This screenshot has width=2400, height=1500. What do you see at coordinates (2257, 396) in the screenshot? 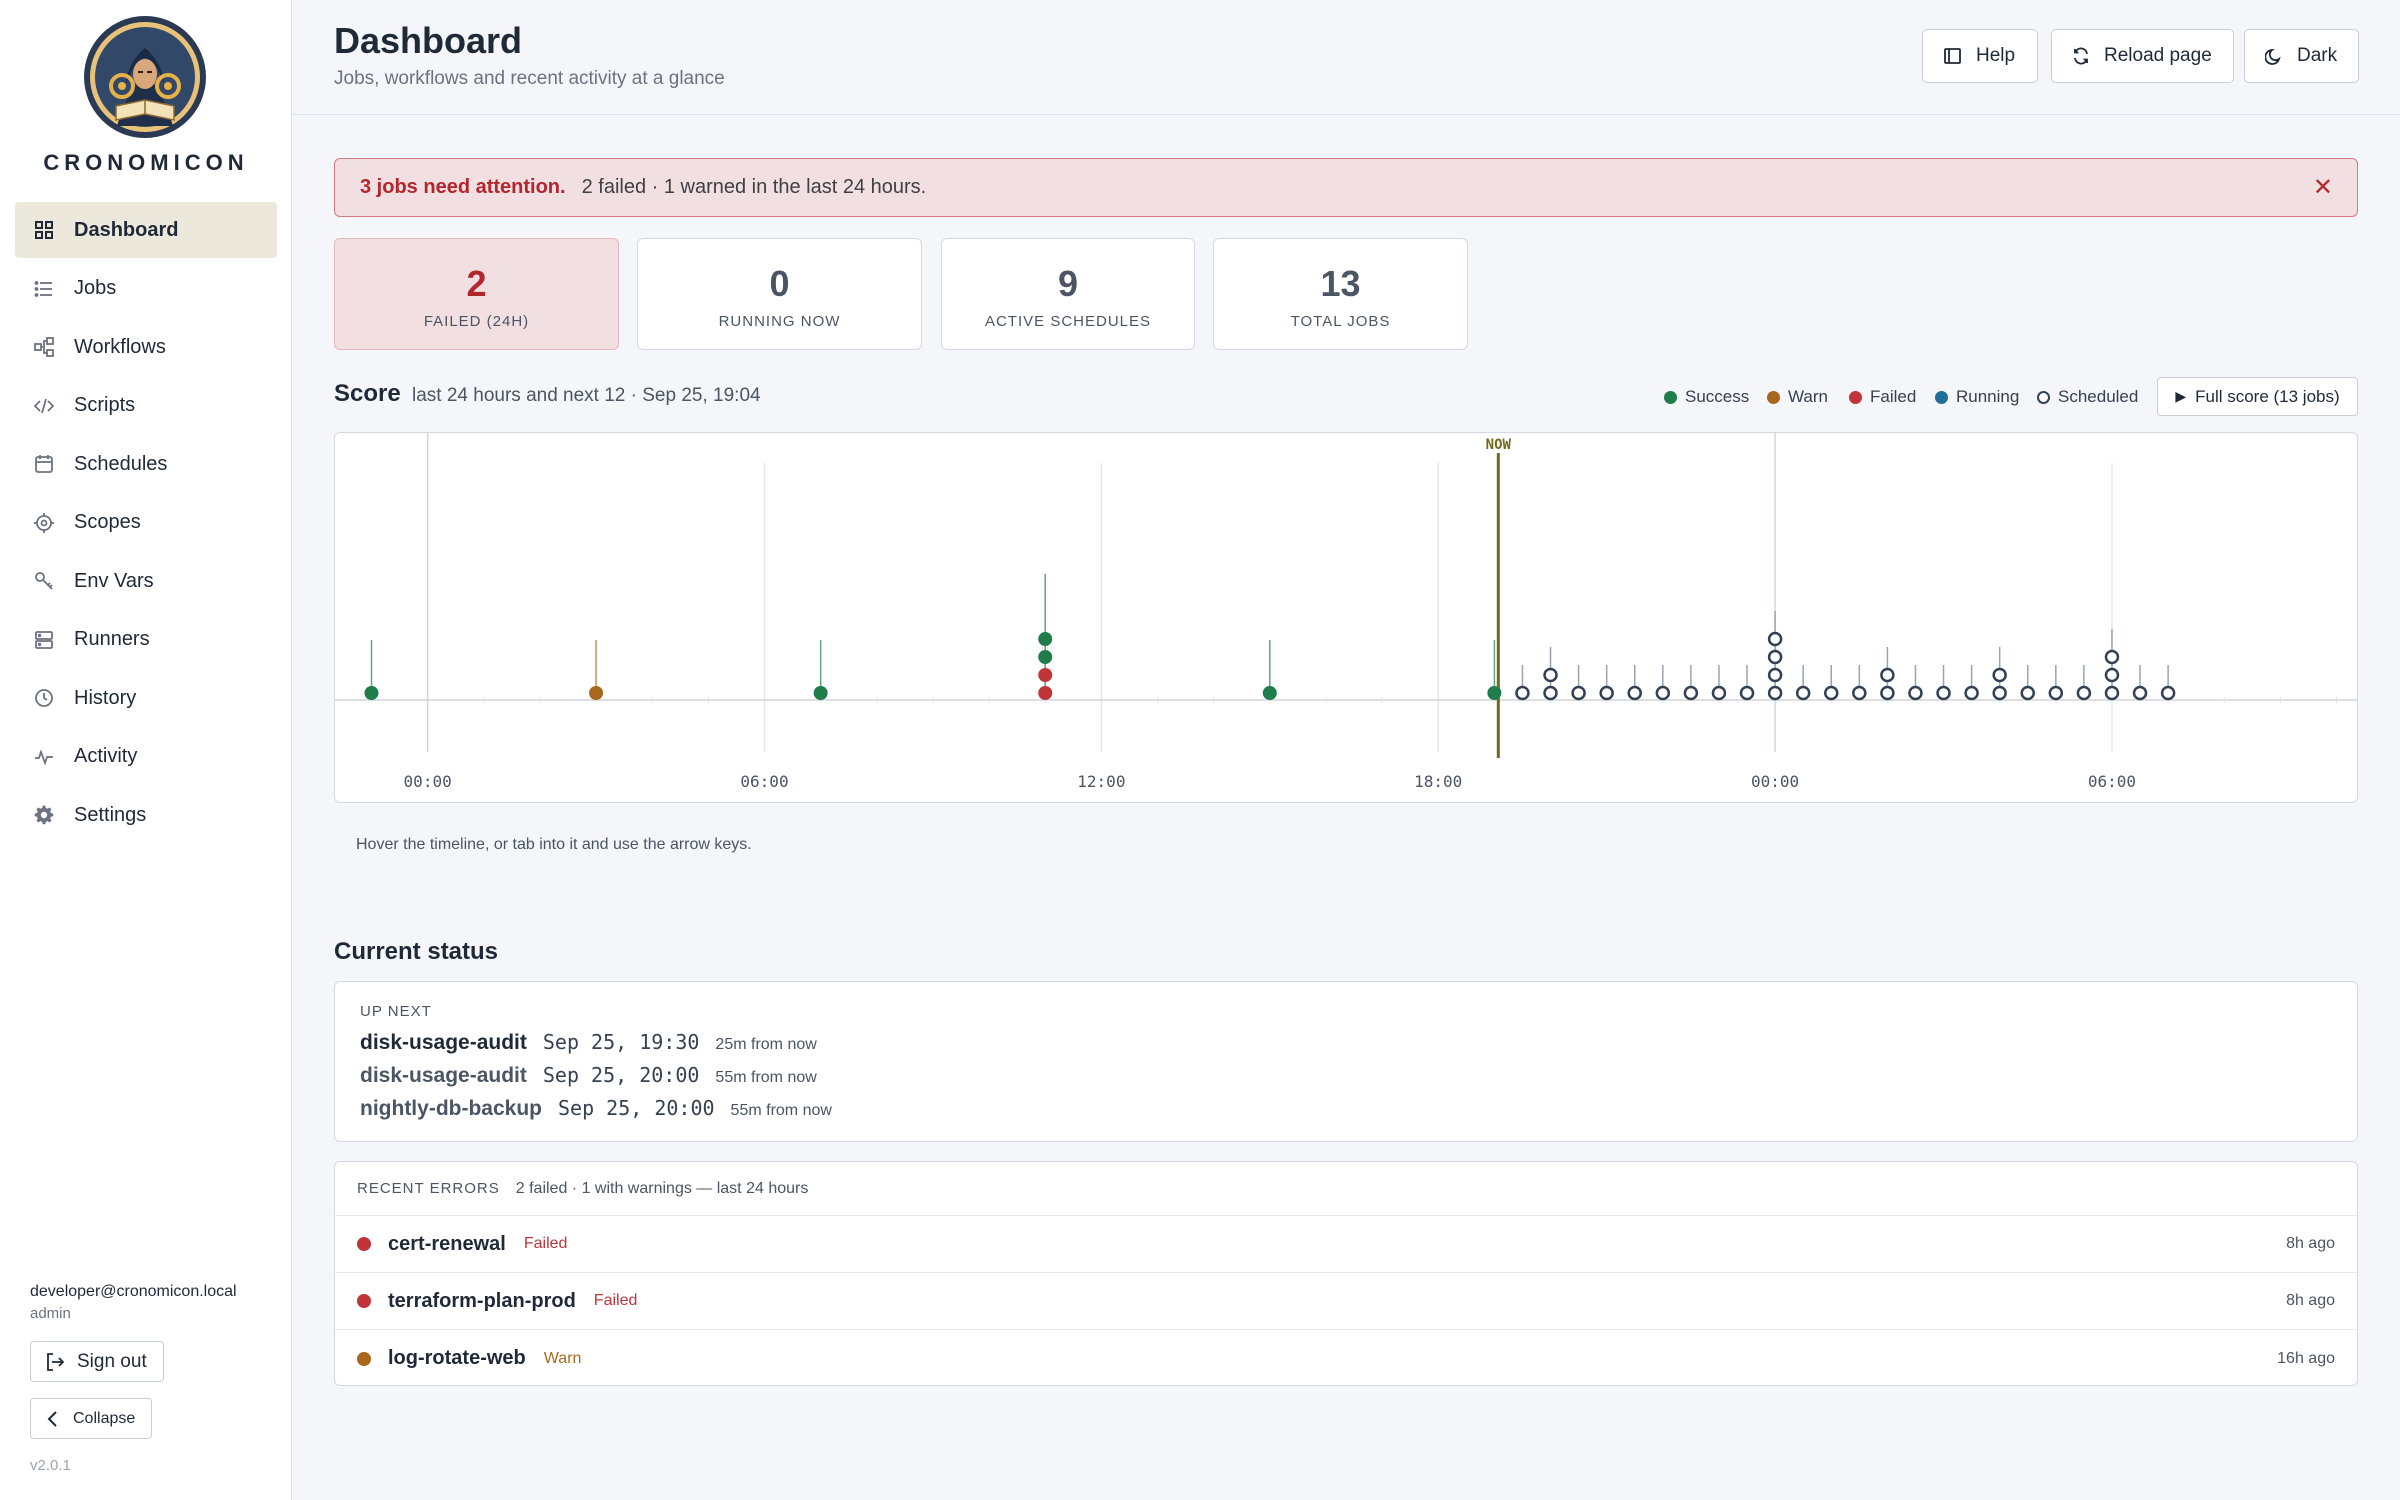
I see `full-score-button: ▶ Full score (13 jobs)` at bounding box center [2257, 396].